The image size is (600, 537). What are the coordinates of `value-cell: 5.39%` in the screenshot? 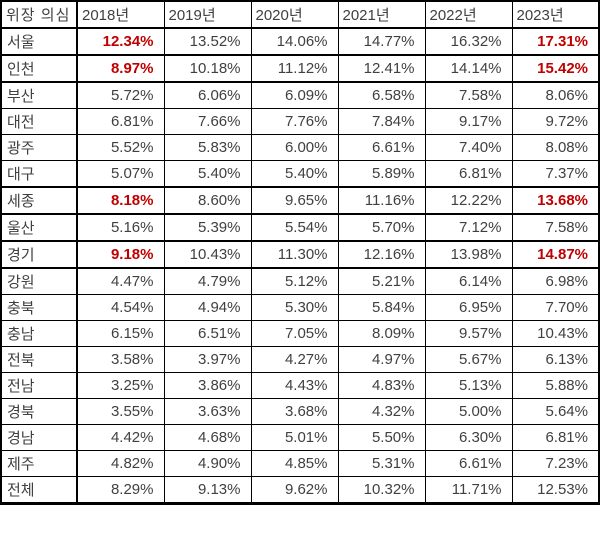 It's located at (207, 227).